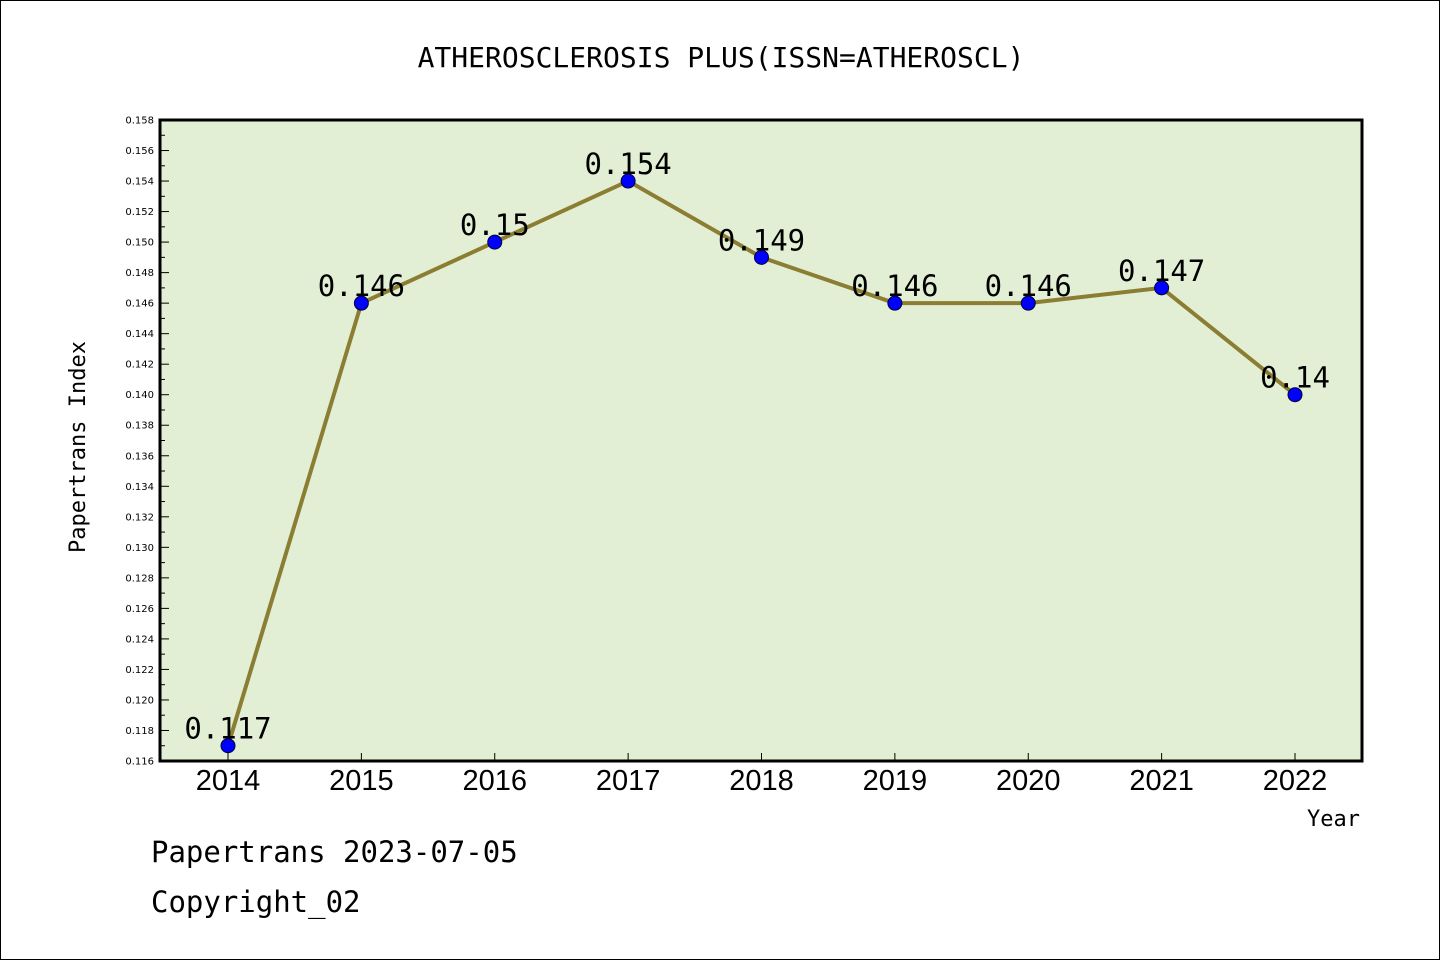 This screenshot has width=1440, height=961. I want to click on x-tick-label: 2022, so click(1295, 781).